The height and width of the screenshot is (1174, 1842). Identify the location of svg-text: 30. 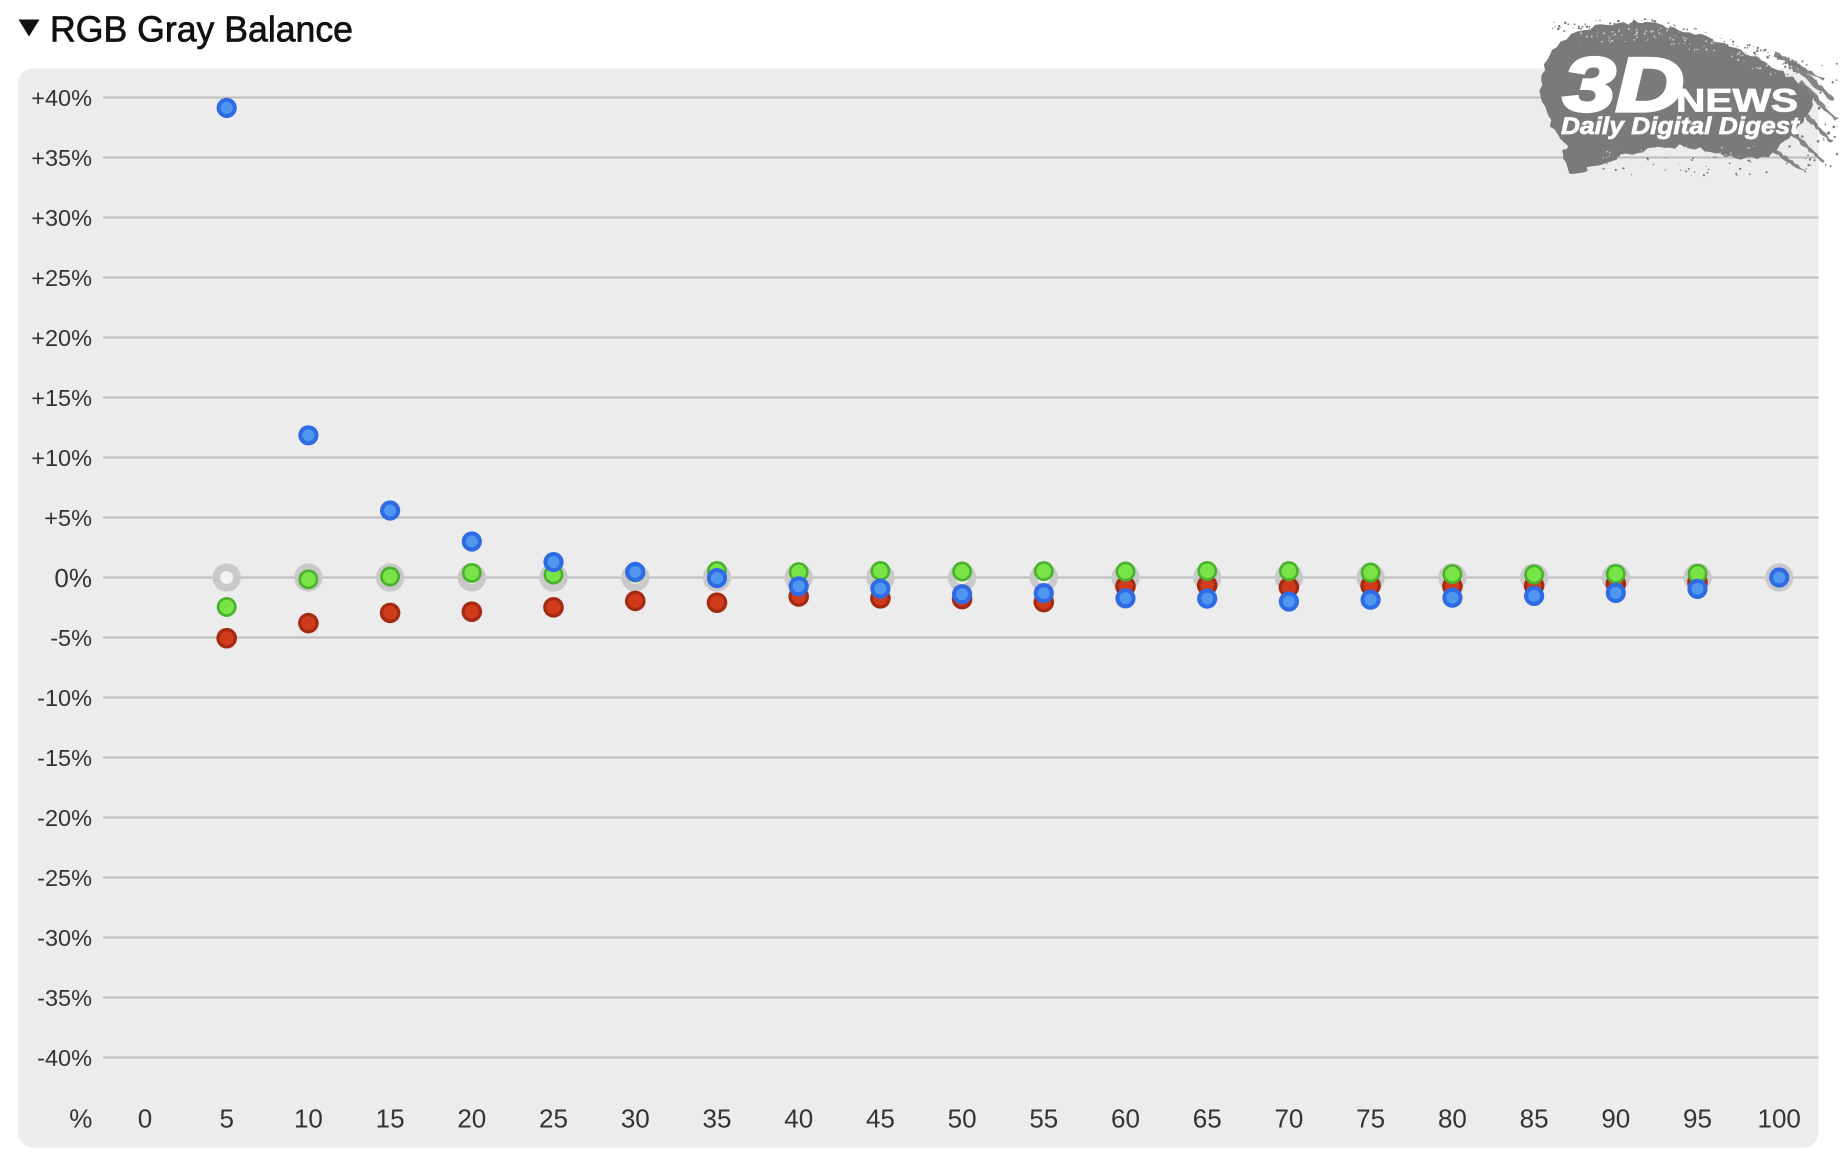
(635, 1119).